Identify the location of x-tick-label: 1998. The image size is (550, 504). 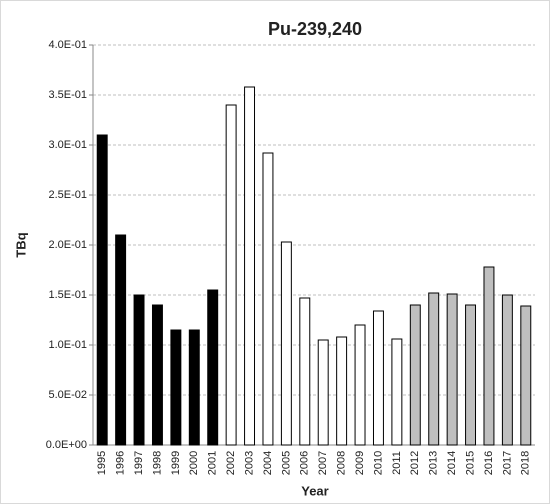
(157, 463).